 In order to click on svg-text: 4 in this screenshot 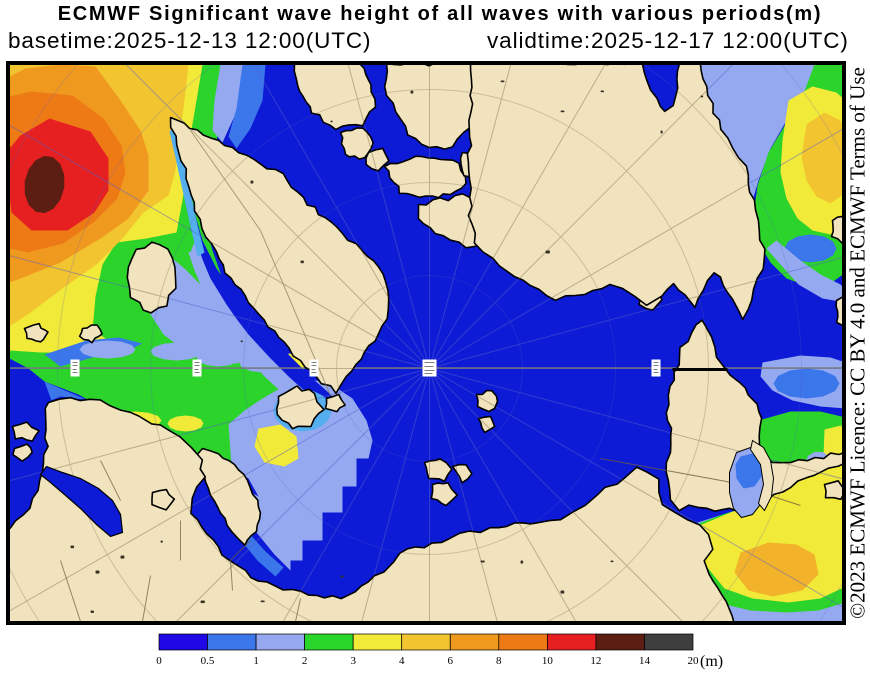, I will do `click(402, 661)`.